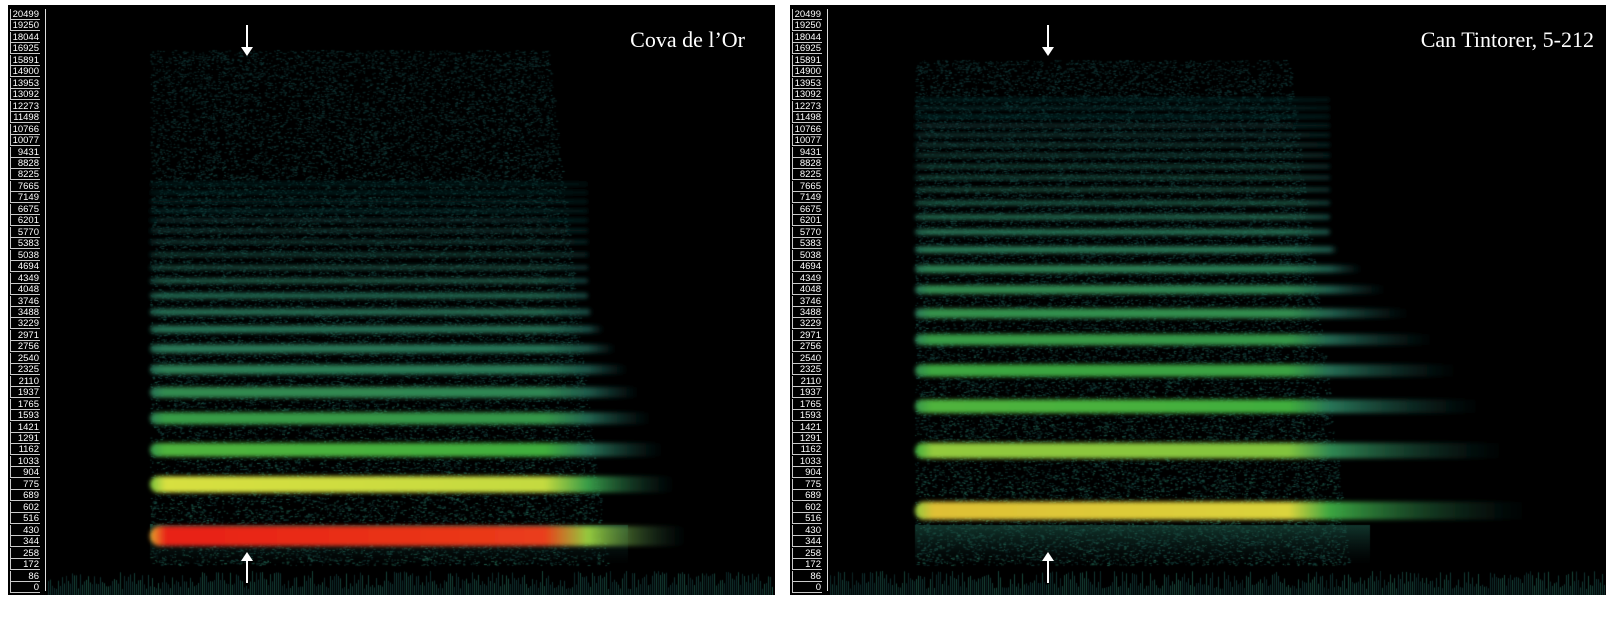  I want to click on y-tick-label: 904, so click(25, 473).